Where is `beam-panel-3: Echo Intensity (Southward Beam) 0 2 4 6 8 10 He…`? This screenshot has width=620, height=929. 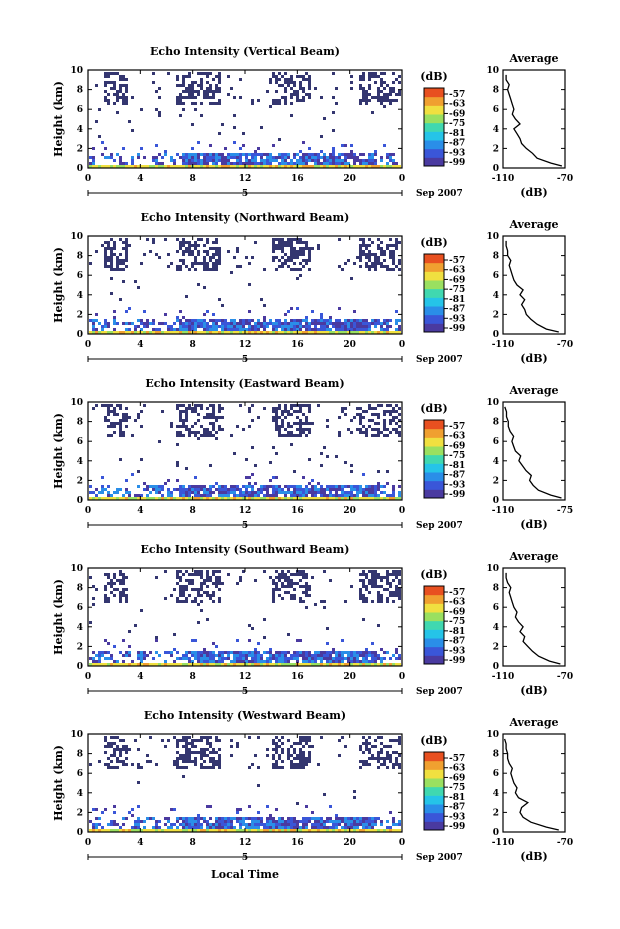 beam-panel-3: Echo Intensity (Southward Beam) 0 2 4 6 8 10 He… is located at coordinates (312, 620).